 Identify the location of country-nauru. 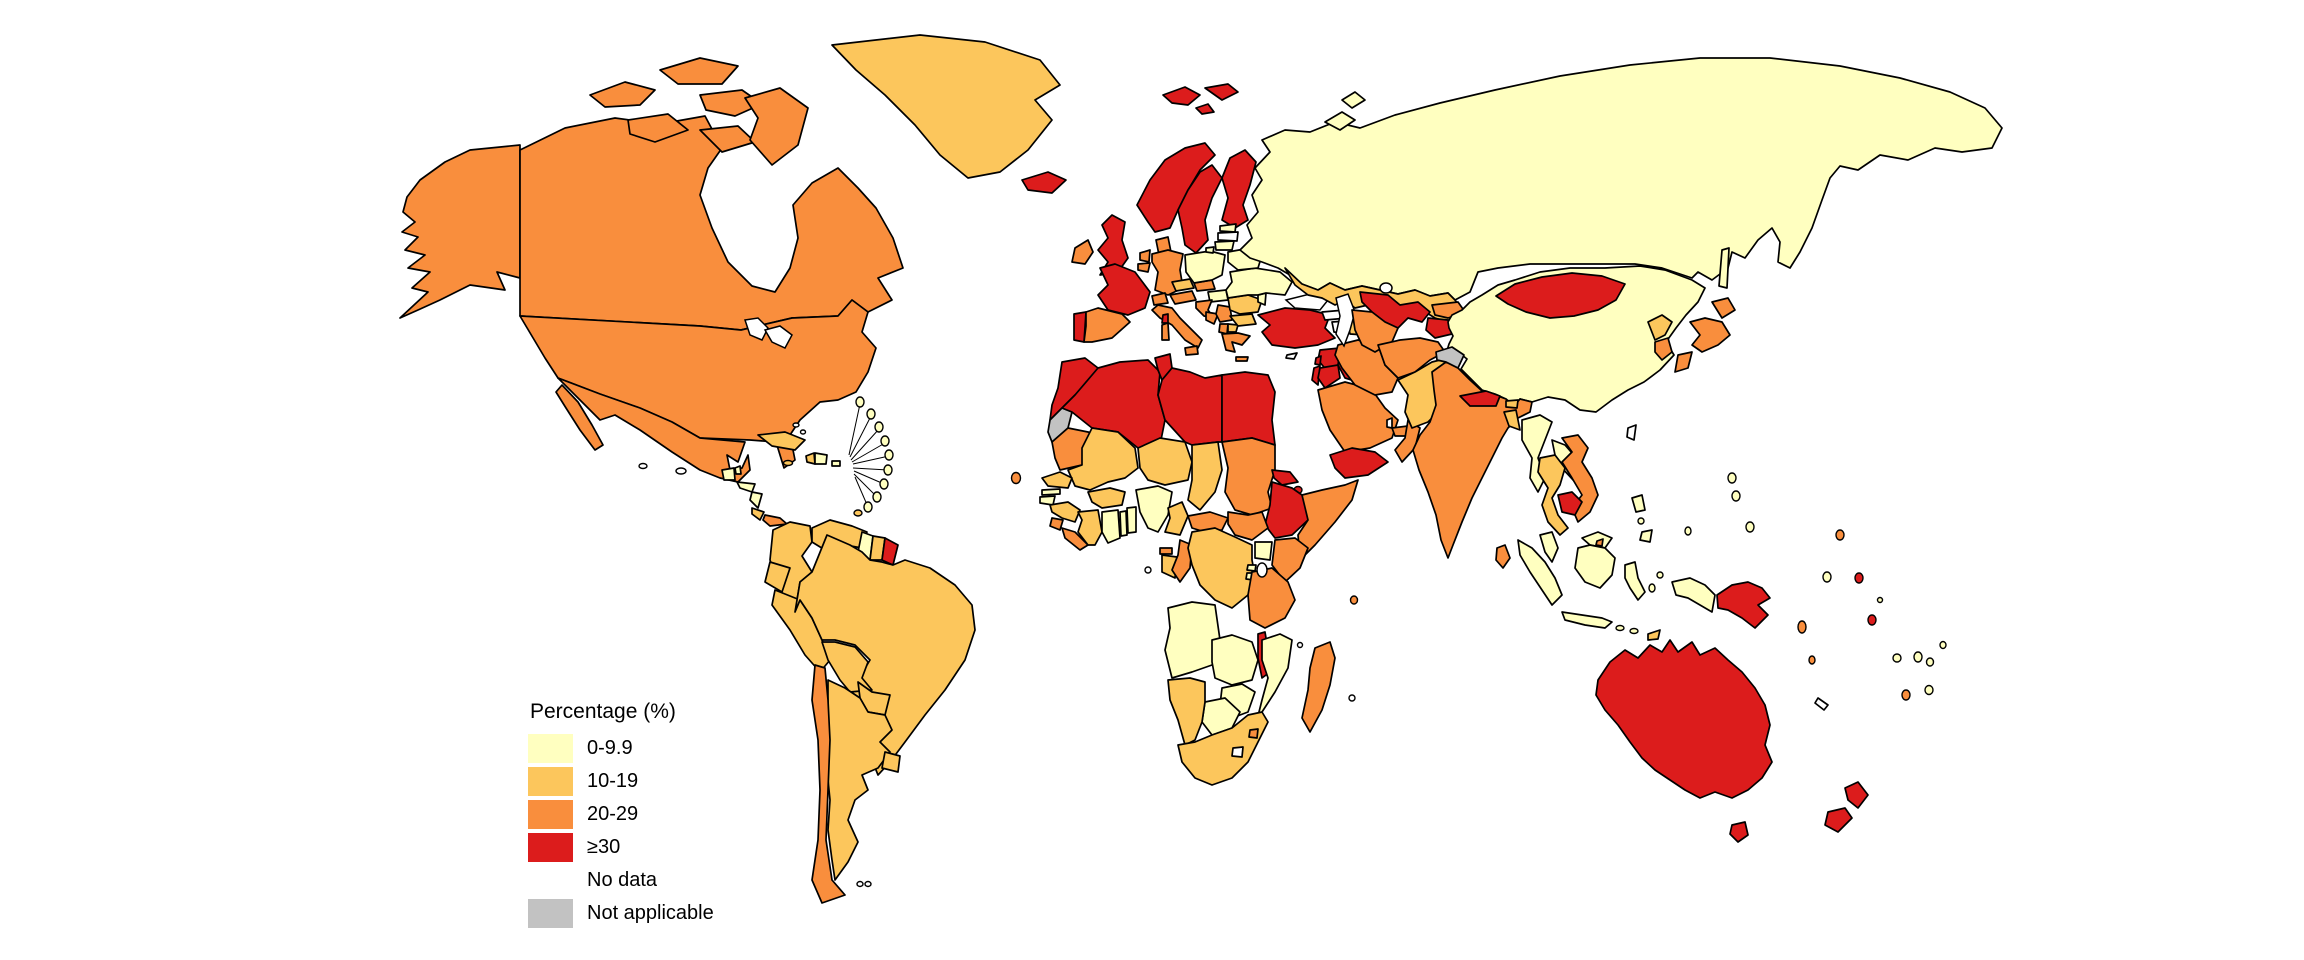
(1859, 578).